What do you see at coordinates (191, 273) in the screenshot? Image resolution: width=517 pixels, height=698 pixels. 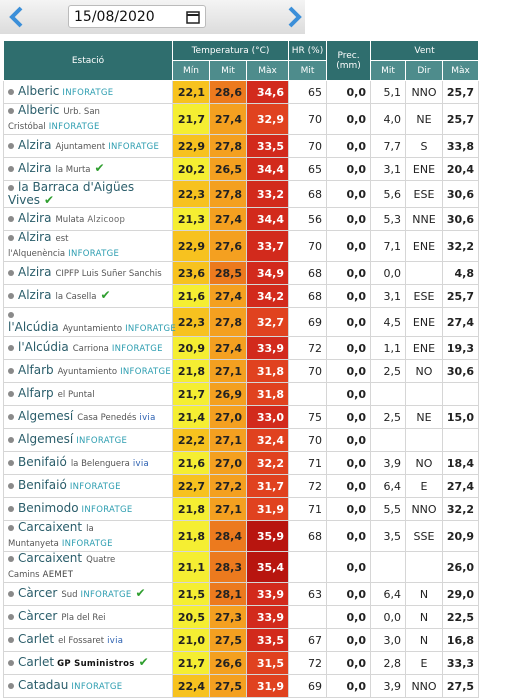 I see `value-cell: 23,6` at bounding box center [191, 273].